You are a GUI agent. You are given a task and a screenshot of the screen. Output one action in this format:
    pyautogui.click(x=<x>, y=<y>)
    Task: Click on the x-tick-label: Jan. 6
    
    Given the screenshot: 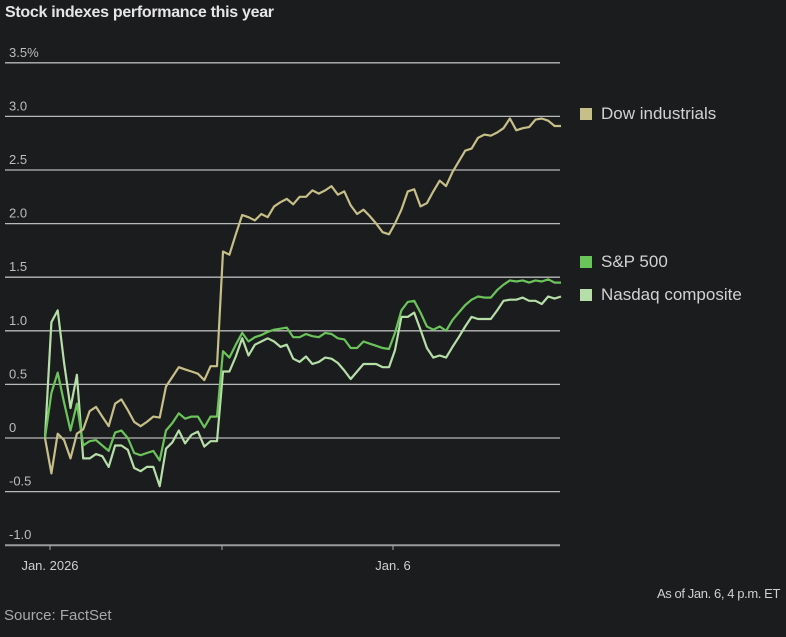 What is the action you would take?
    pyautogui.click(x=392, y=565)
    